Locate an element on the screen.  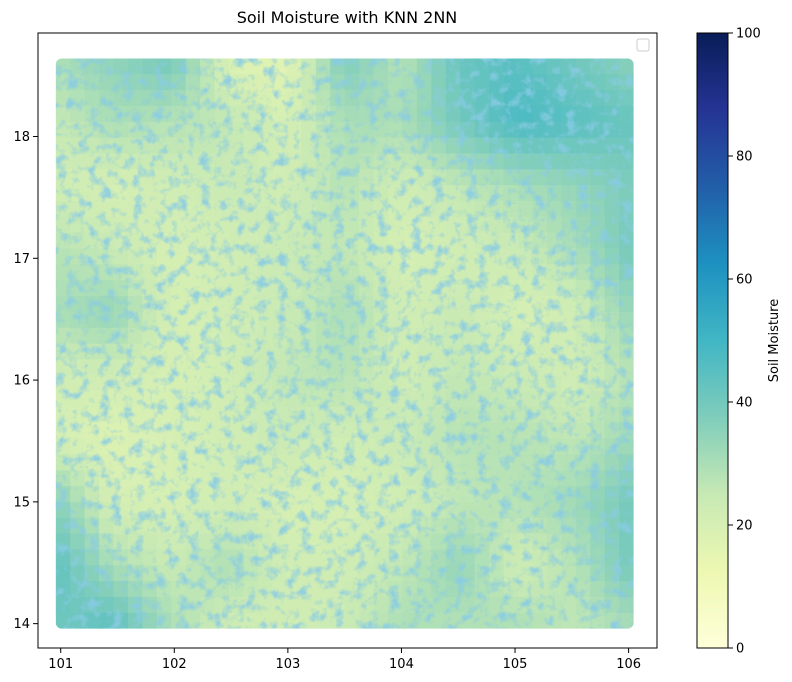
colorbar-gradient is located at coordinates (712, 340).